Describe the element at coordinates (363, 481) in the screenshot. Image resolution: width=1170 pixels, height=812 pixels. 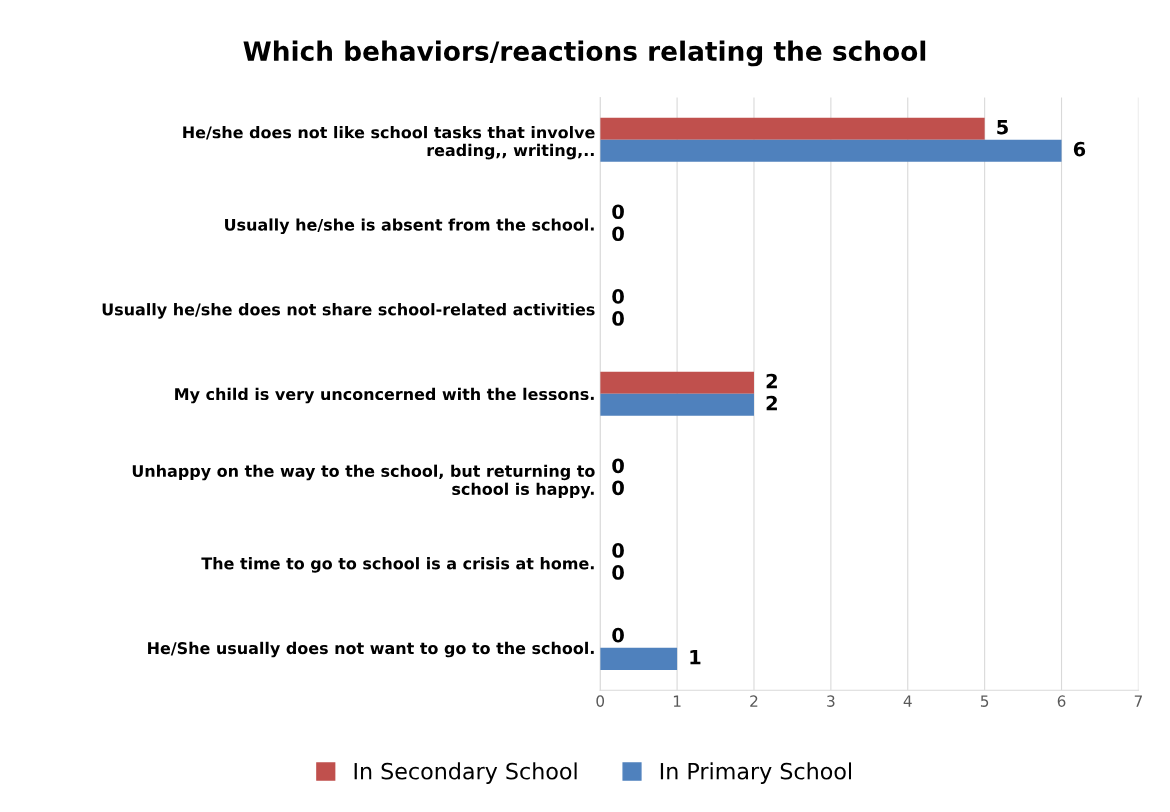
I see `y-tick-label: Unhappy on the way to the school, but returning to school is happy.` at that location.